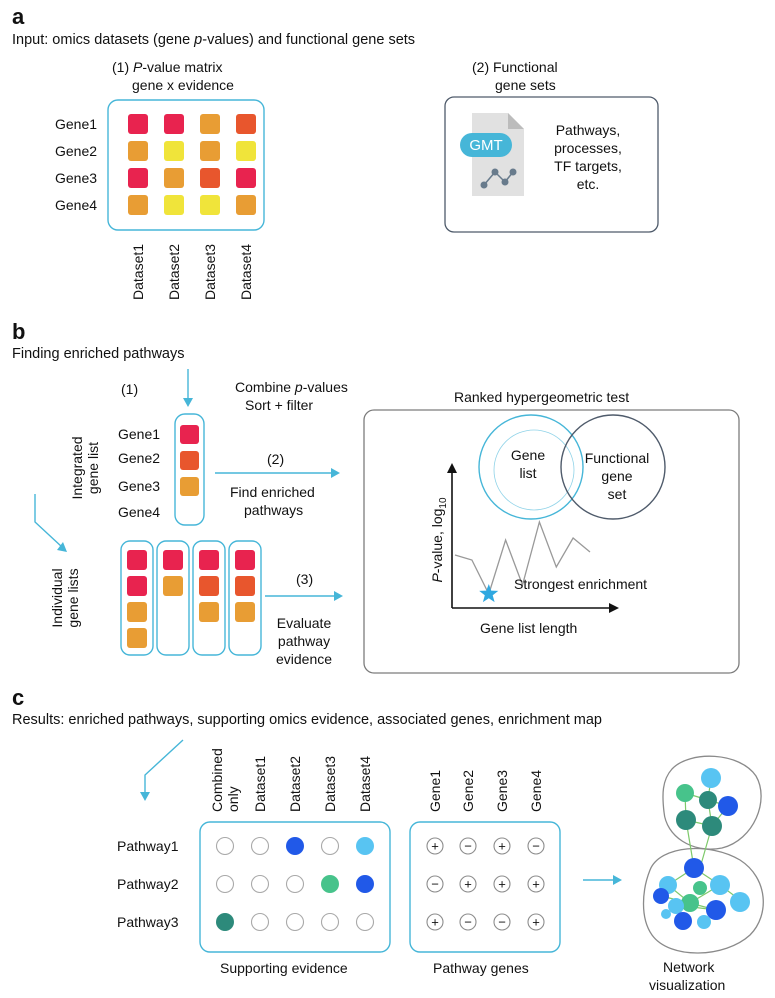  What do you see at coordinates (93, 468) in the screenshot?
I see `integrated-label-line2: gene list` at bounding box center [93, 468].